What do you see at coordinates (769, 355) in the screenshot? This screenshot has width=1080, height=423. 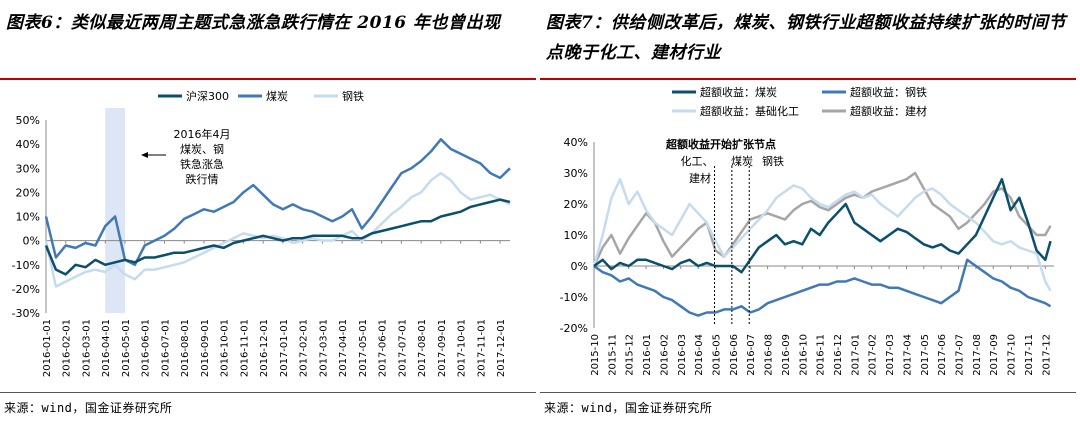 I see `x-tick-label: 2016-08` at bounding box center [769, 355].